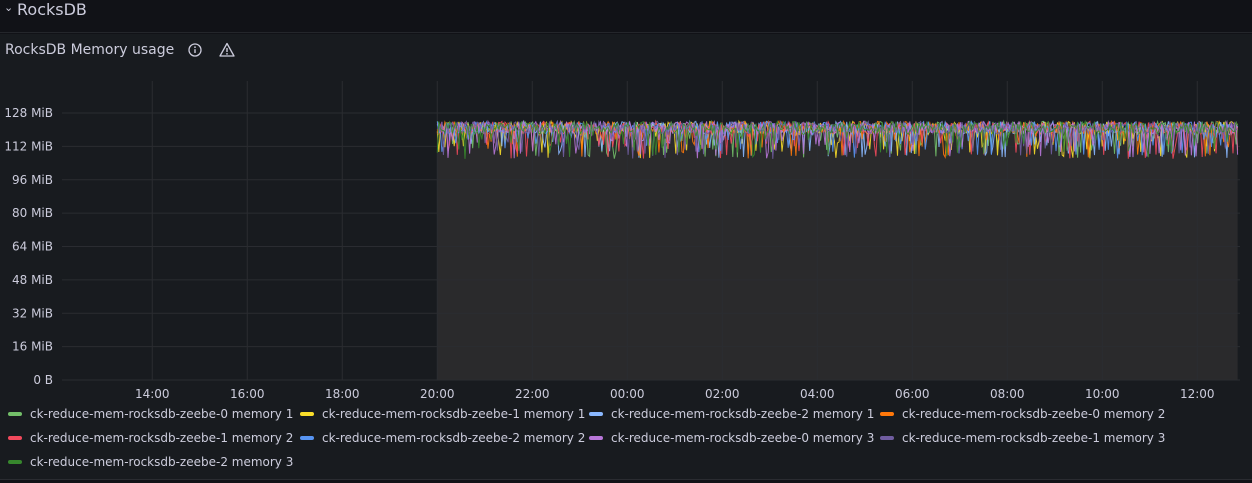 Image resolution: width=1252 pixels, height=483 pixels. I want to click on x-tick-label: 20:00, so click(437, 394).